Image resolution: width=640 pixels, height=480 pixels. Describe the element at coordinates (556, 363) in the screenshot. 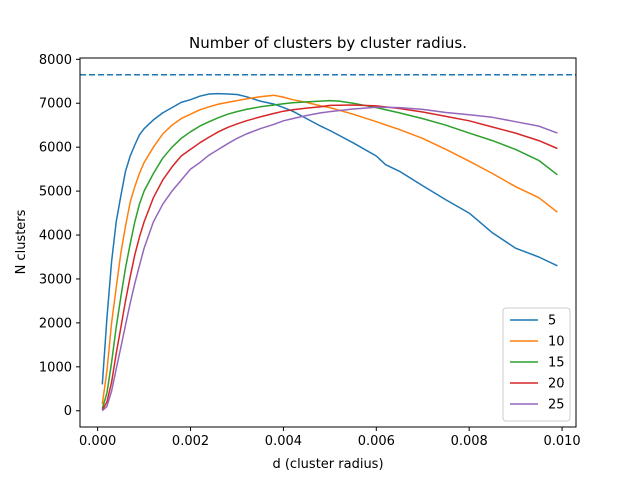

I see `legend-label: 15` at that location.